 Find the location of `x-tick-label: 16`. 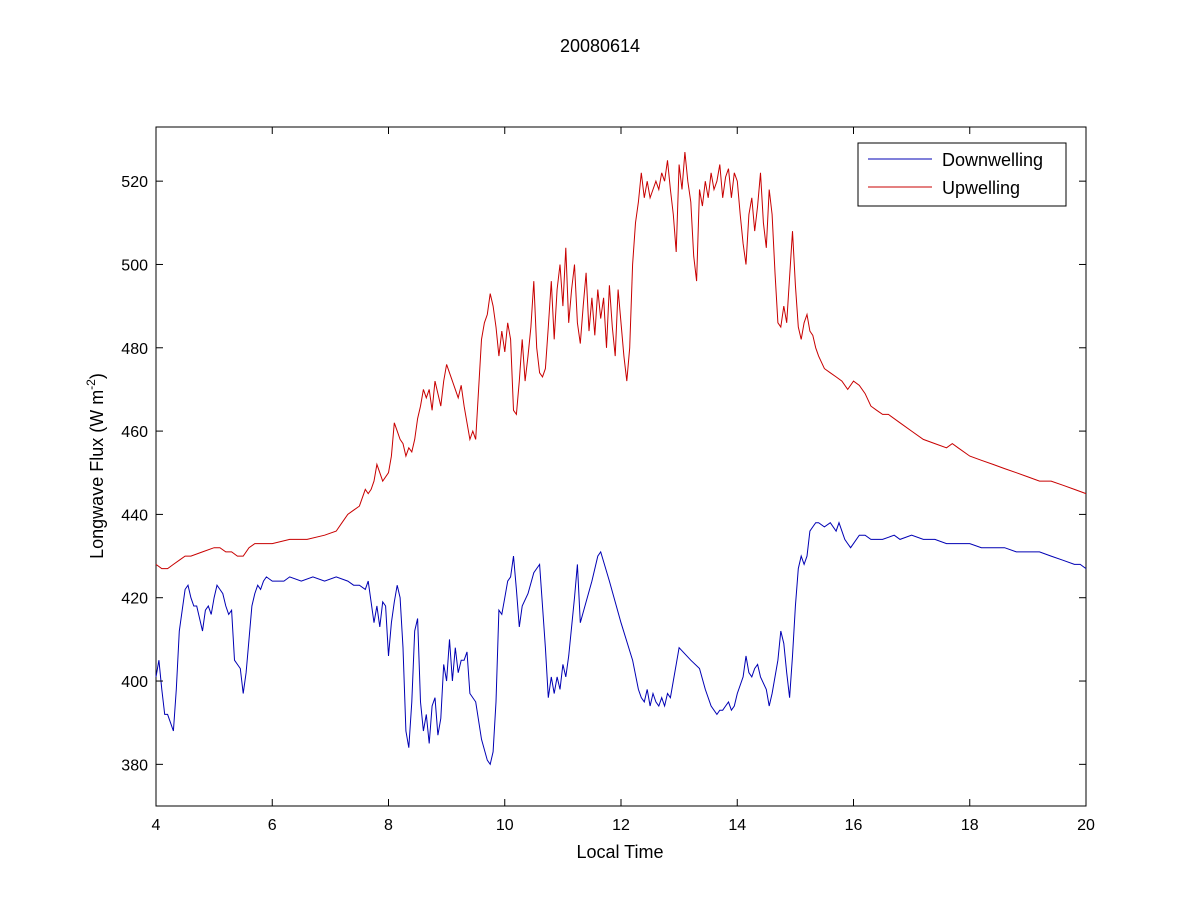

x-tick-label: 16 is located at coordinates (854, 825).